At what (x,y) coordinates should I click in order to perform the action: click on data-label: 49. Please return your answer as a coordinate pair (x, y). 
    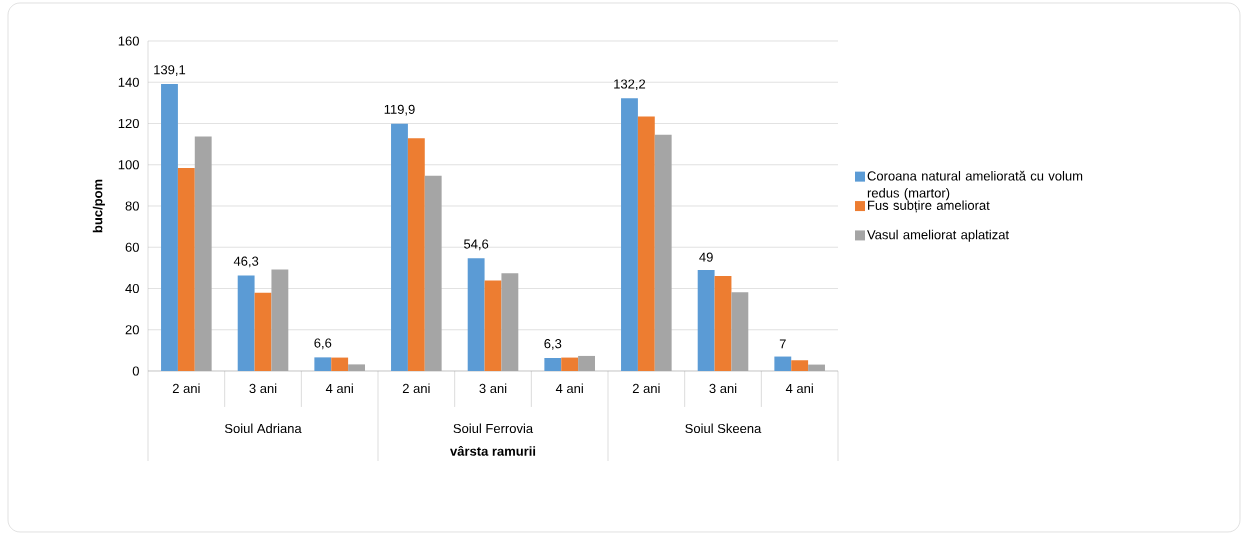
    Looking at the image, I should click on (706, 257).